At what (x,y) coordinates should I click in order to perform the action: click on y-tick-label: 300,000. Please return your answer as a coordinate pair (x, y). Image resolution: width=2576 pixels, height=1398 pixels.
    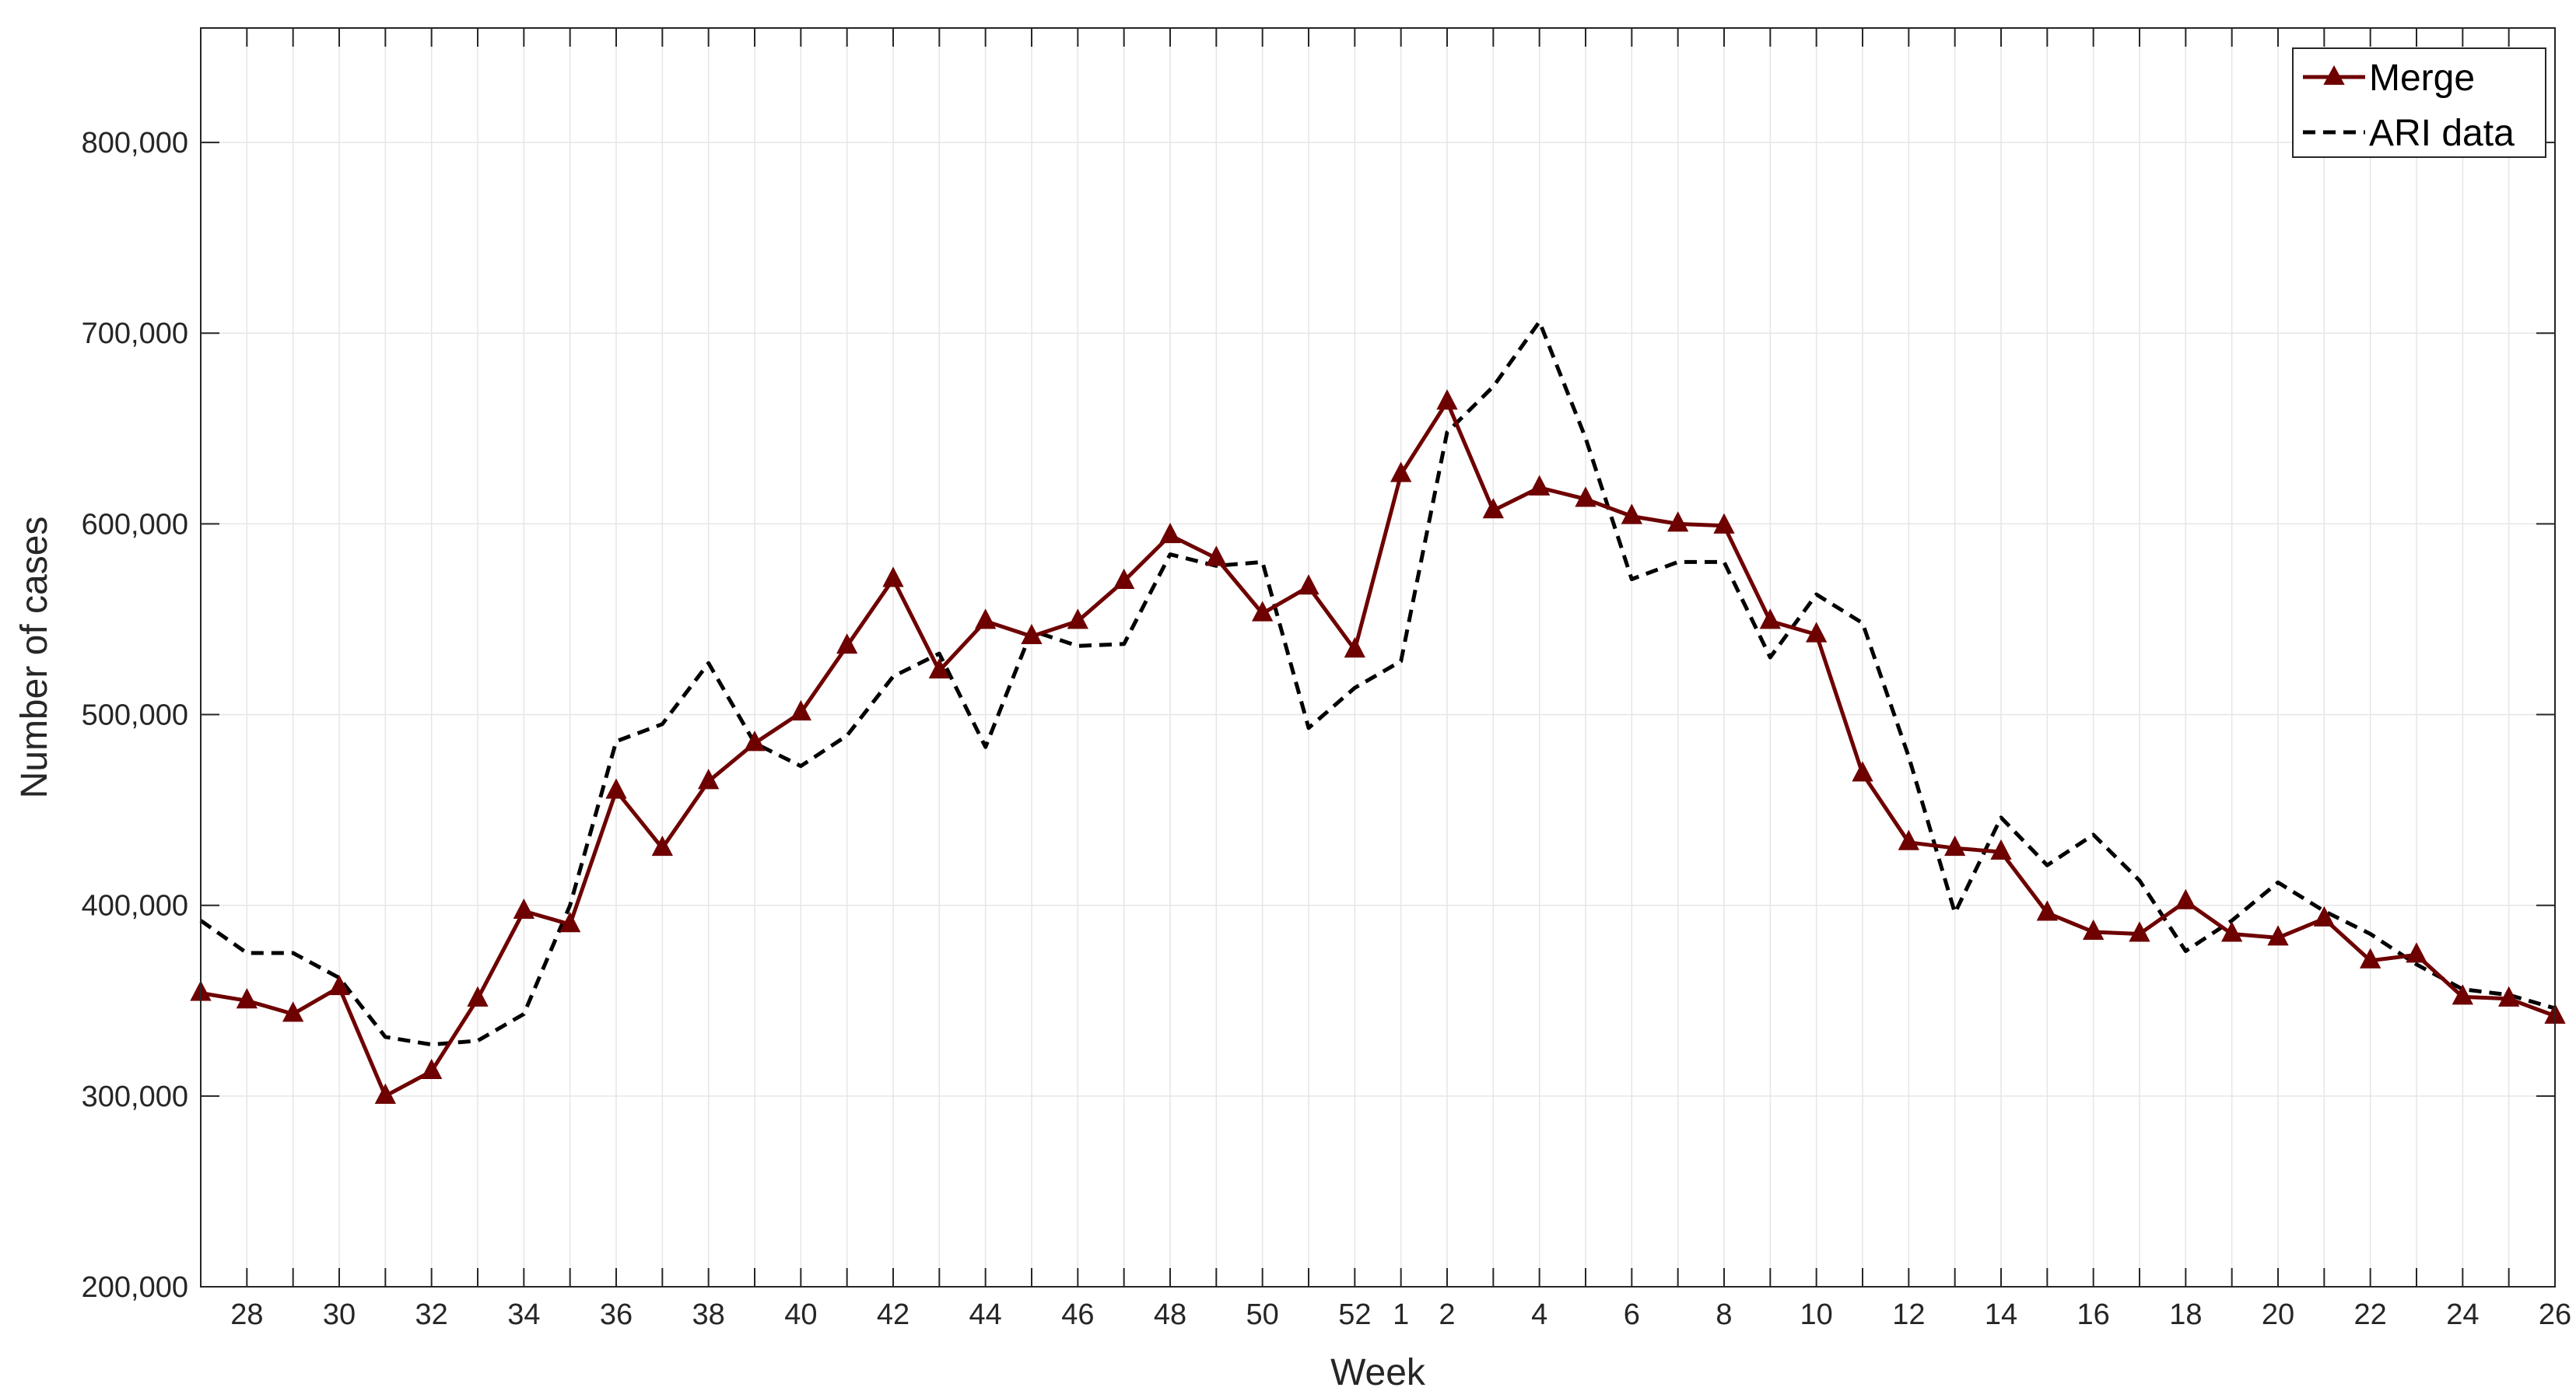
    Looking at the image, I should click on (135, 1097).